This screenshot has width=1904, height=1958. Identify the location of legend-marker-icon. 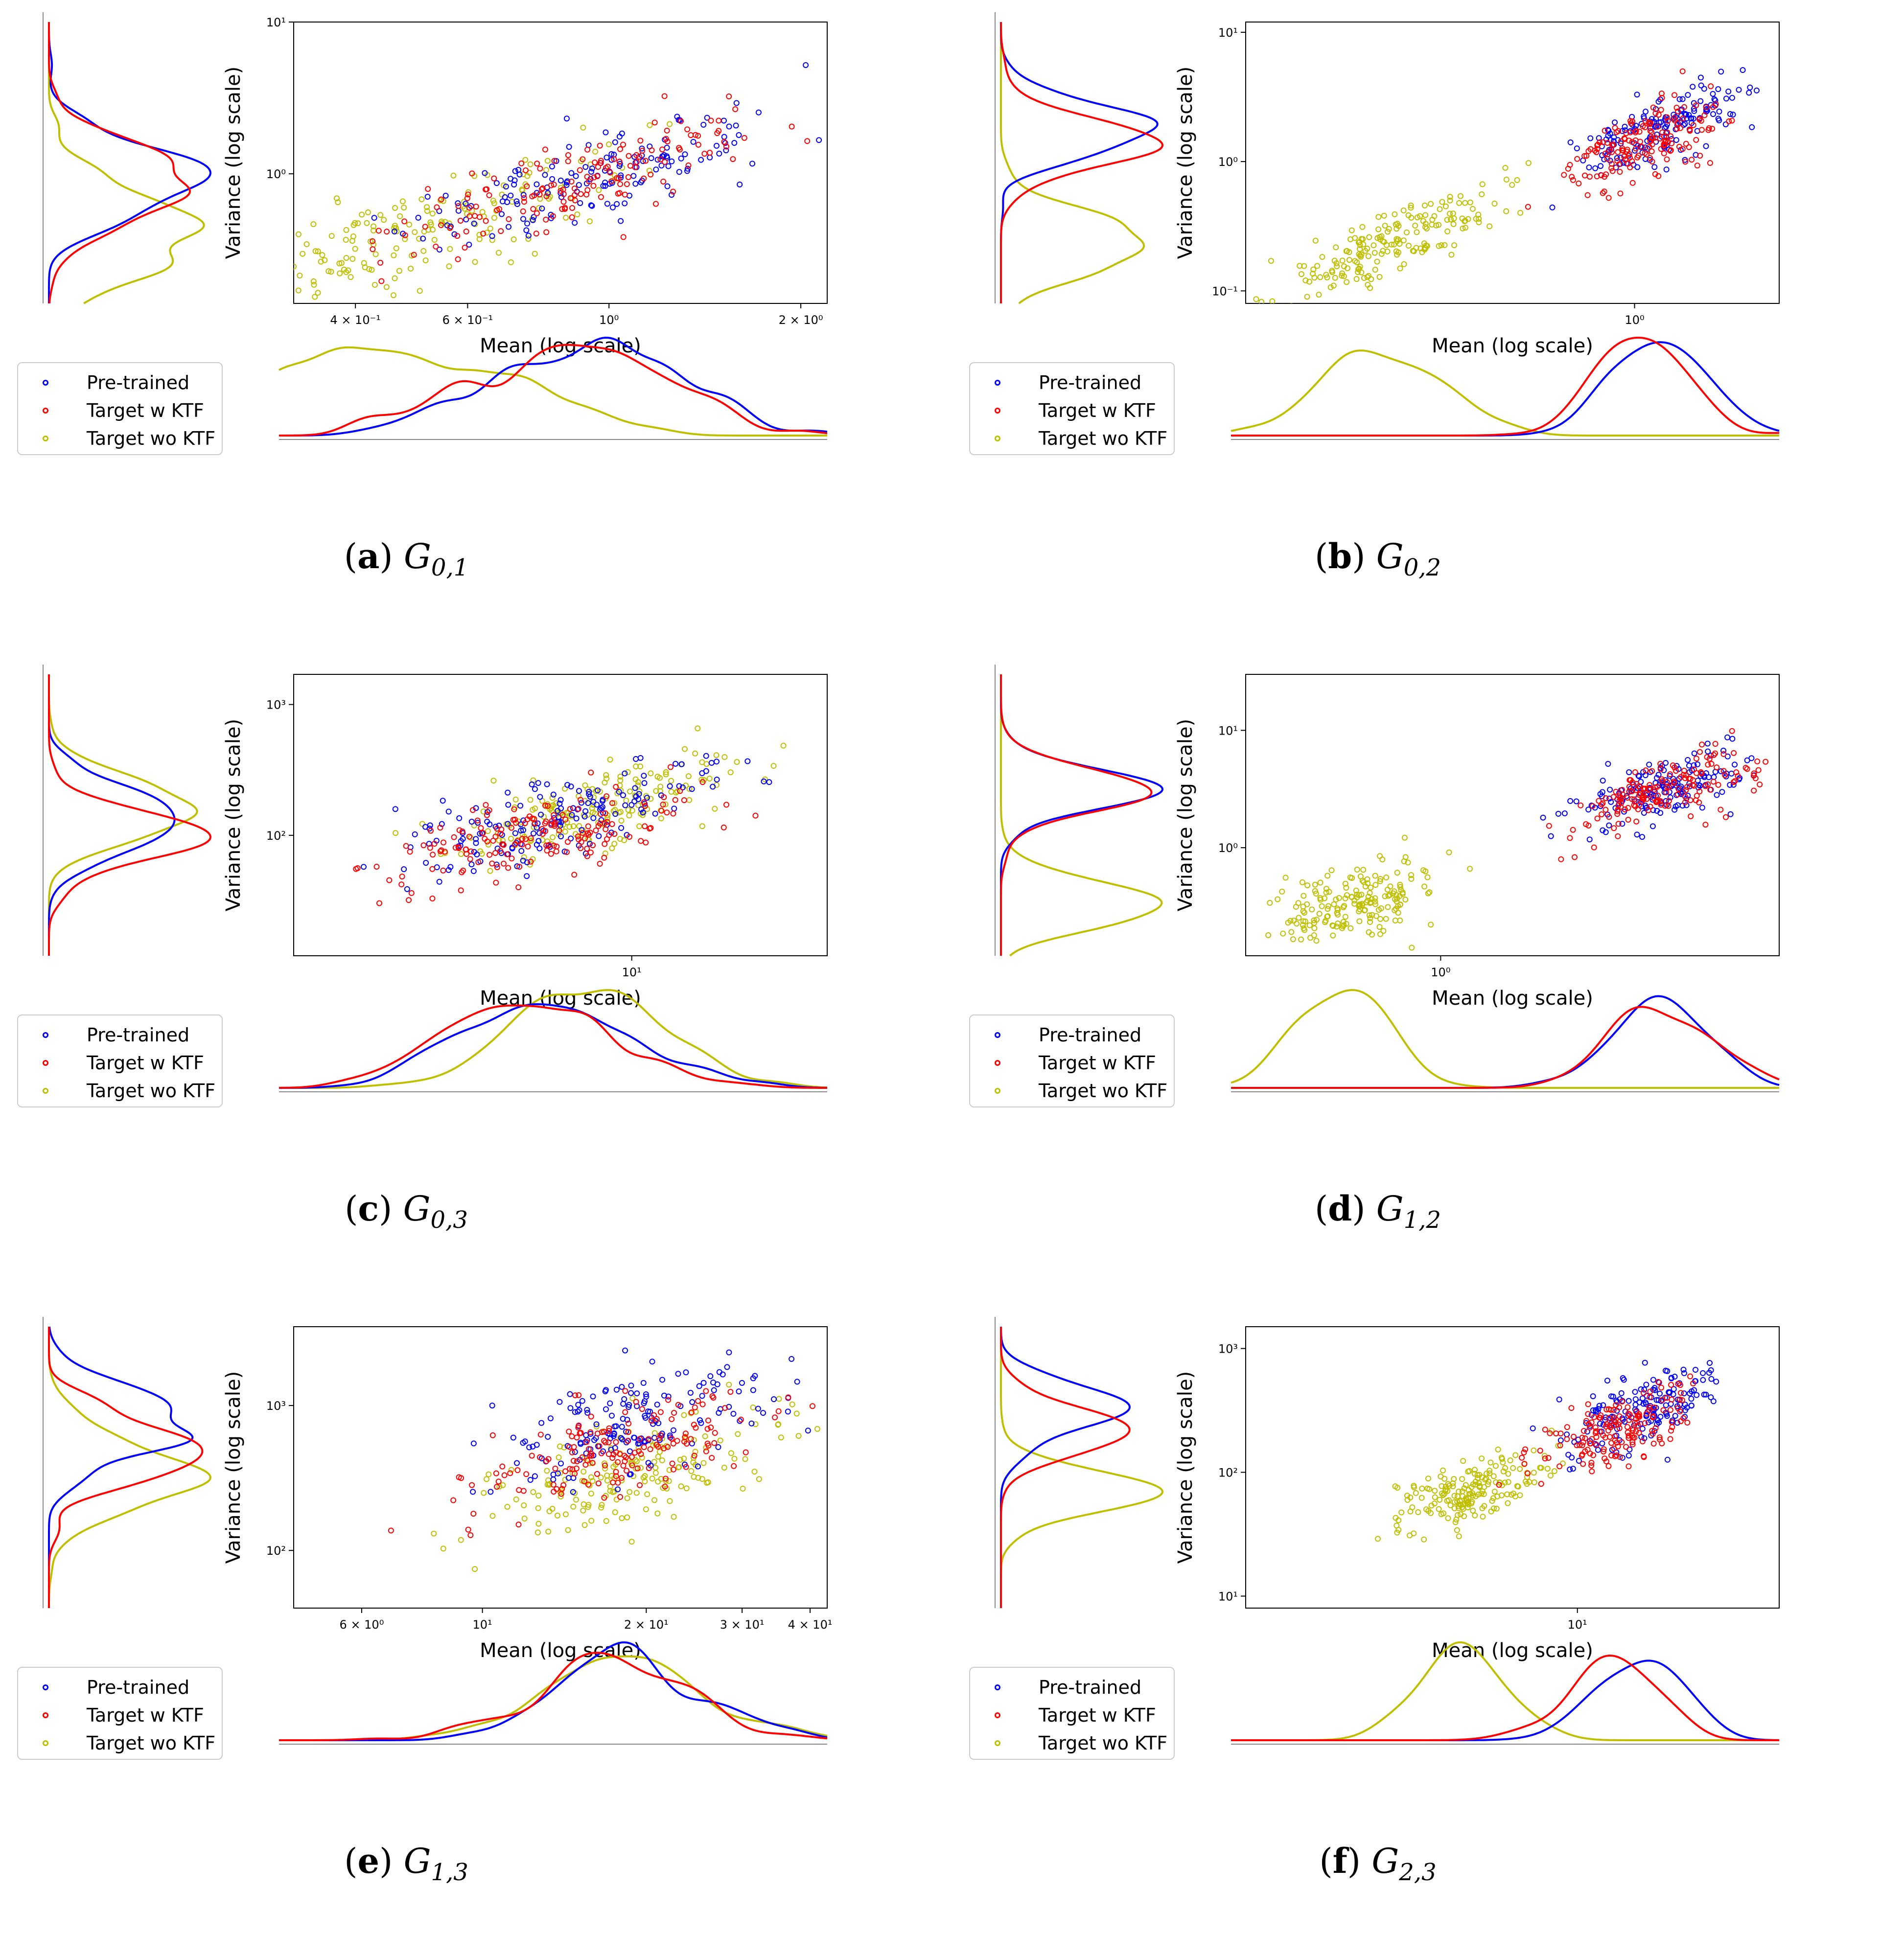
(45, 439).